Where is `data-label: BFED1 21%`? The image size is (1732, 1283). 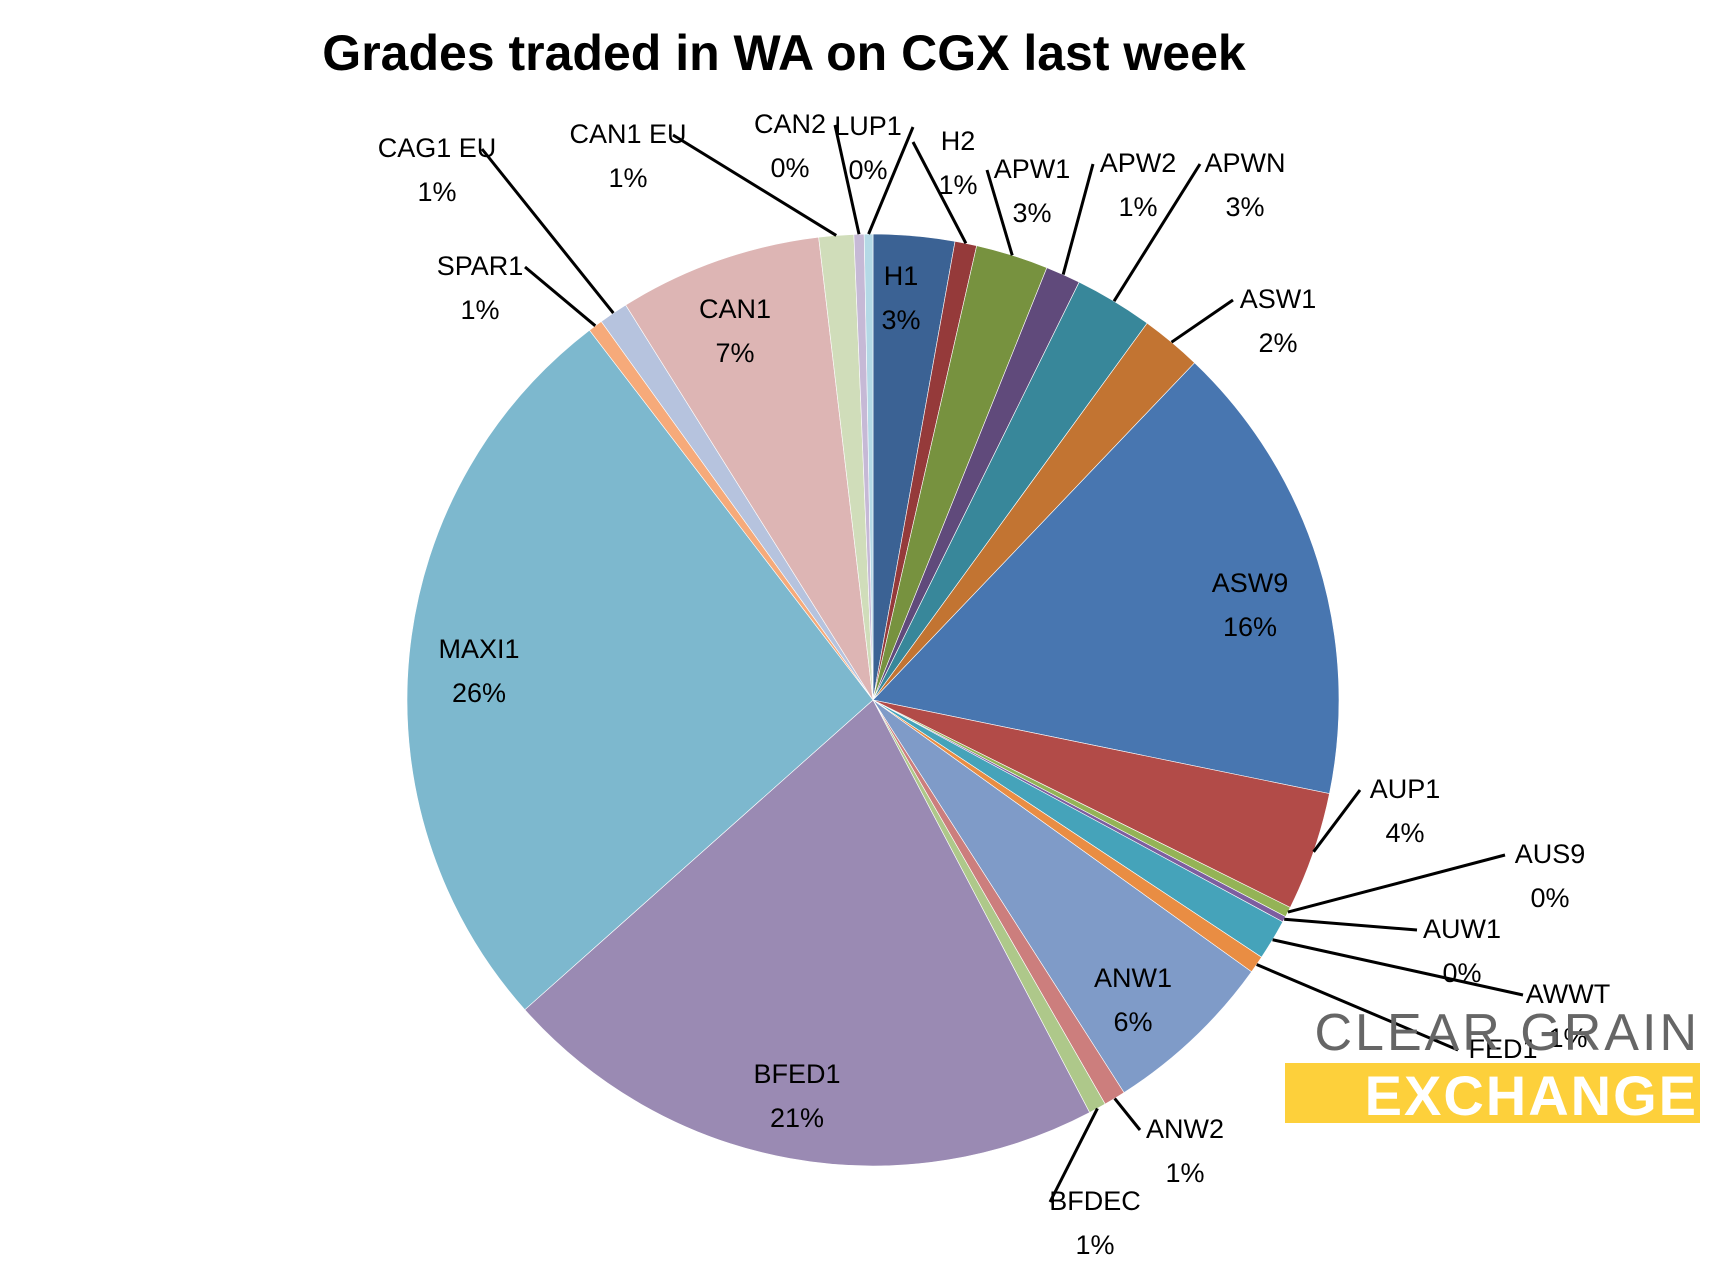 data-label: BFED1 21% is located at coordinates (796, 1096).